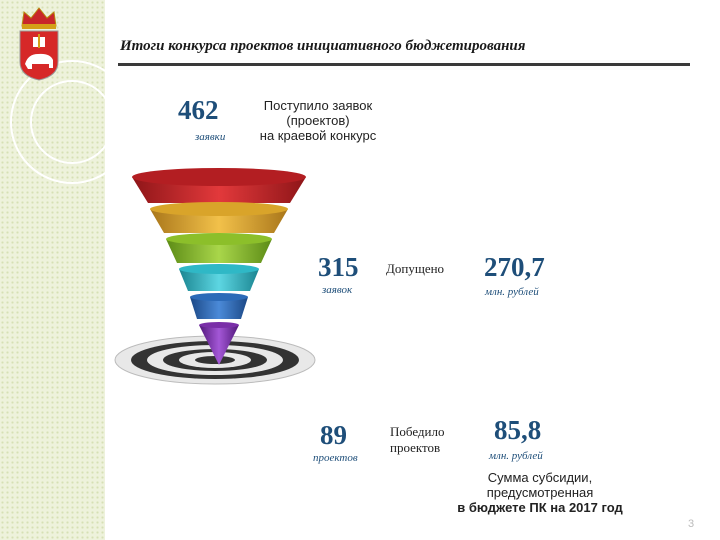 Image resolution: width=720 pixels, height=540 pixels. Describe the element at coordinates (210, 137) in the screenshot. I see `received-unit: заявки` at that location.